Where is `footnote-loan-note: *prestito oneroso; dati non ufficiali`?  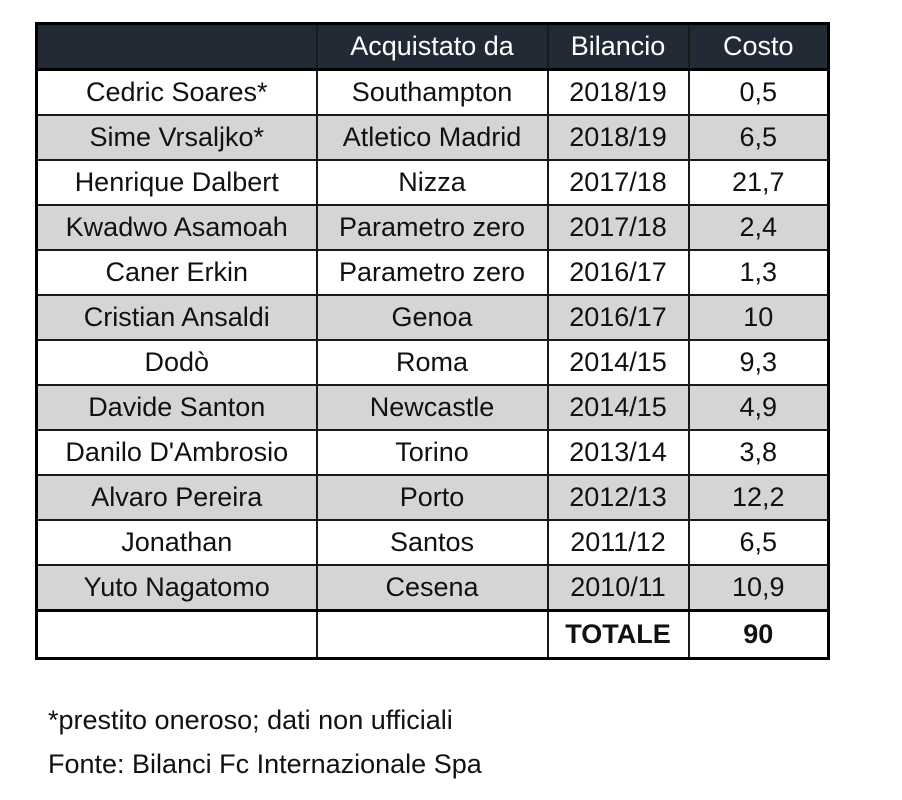
footnote-loan-note: *prestito oneroso; dati non ufficiali is located at coordinates (250, 720).